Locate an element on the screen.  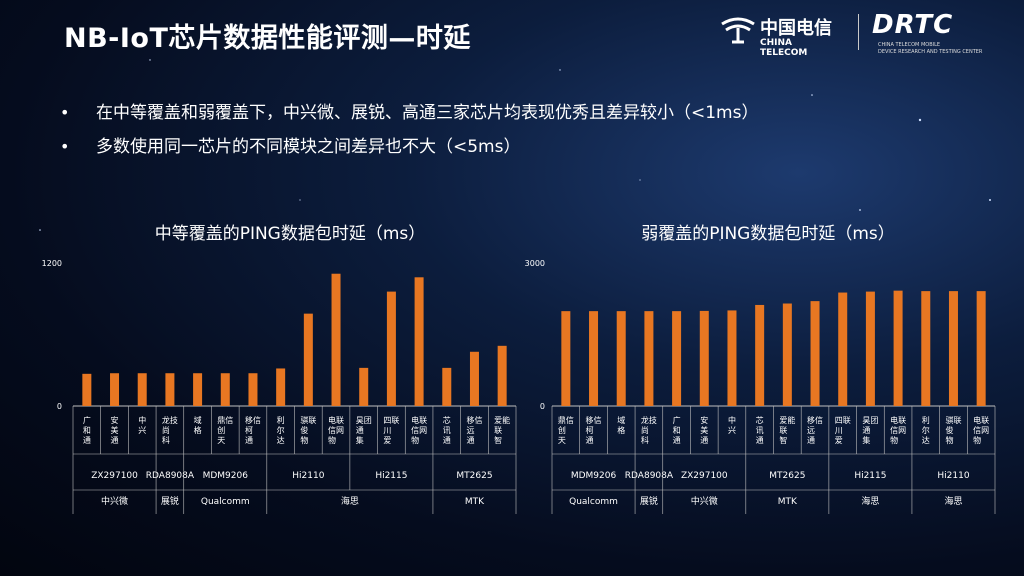
china-telecom-en: CHINA TELECOM is located at coordinates (784, 48).